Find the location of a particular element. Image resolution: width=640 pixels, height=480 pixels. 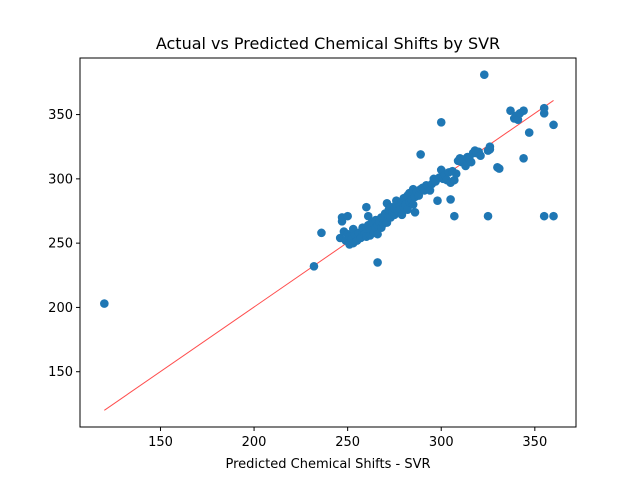

y-axis-ticks: 150 200 250 300 350 is located at coordinates (64, 244).